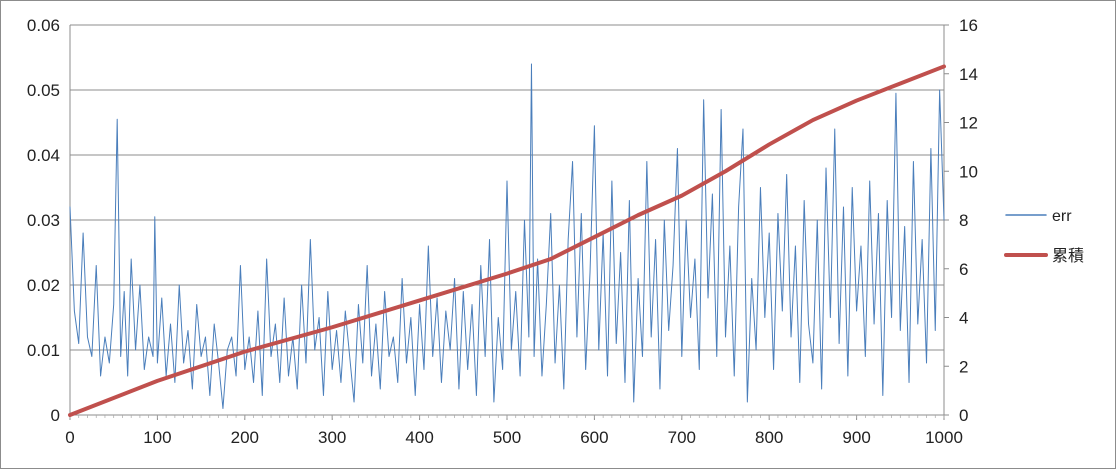 The height and width of the screenshot is (469, 1116). I want to click on legend-label-0: err, so click(1062, 216).